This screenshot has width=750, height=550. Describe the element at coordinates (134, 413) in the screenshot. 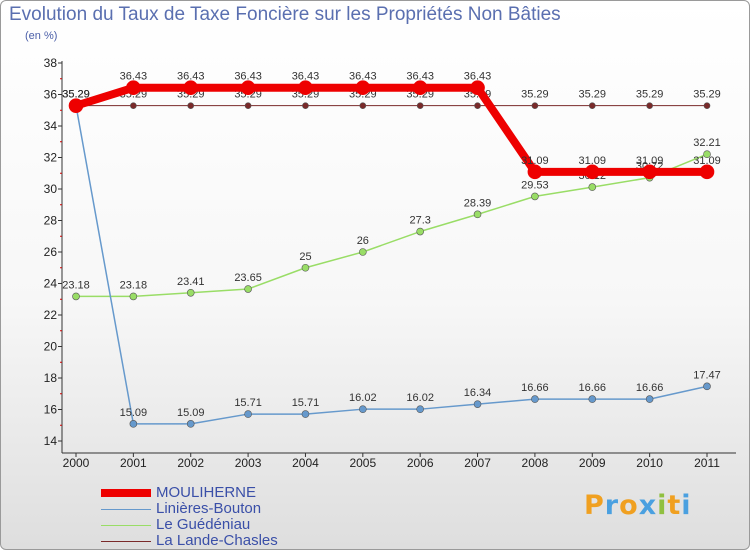

I see `data-label-lini-res-bouton: 15.09` at that location.